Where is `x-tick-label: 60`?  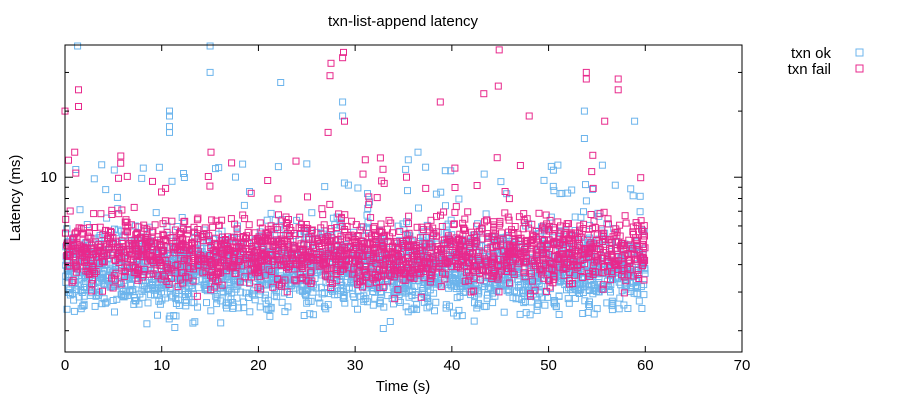 x-tick-label: 60 is located at coordinates (645, 365).